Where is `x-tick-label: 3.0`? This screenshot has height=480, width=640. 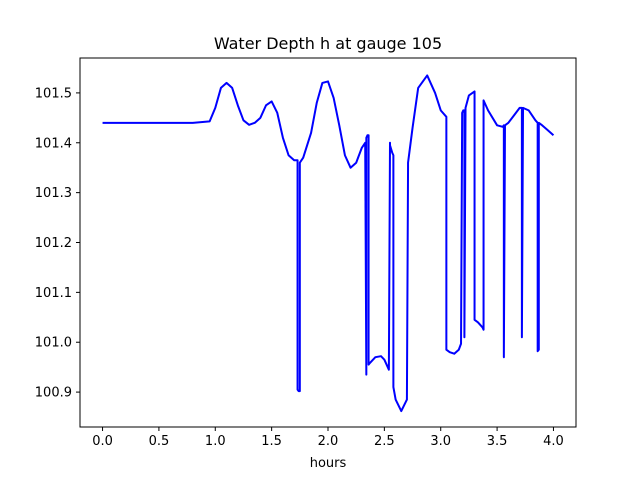
x-tick-label: 3.0 is located at coordinates (440, 441).